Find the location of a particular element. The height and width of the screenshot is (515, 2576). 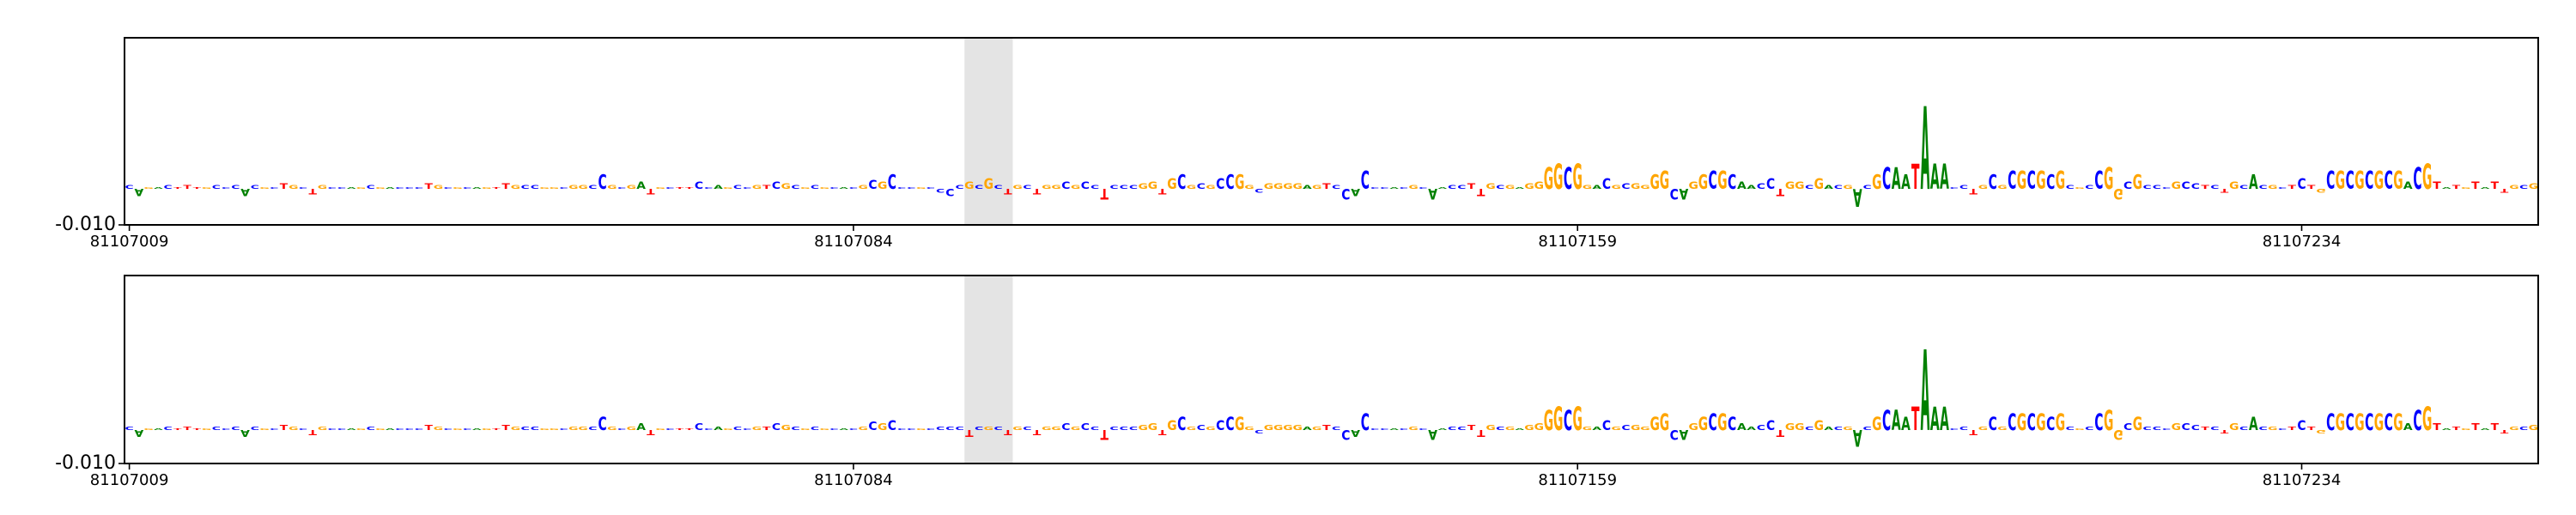

x-tick-label: 81107159 is located at coordinates (1577, 242).